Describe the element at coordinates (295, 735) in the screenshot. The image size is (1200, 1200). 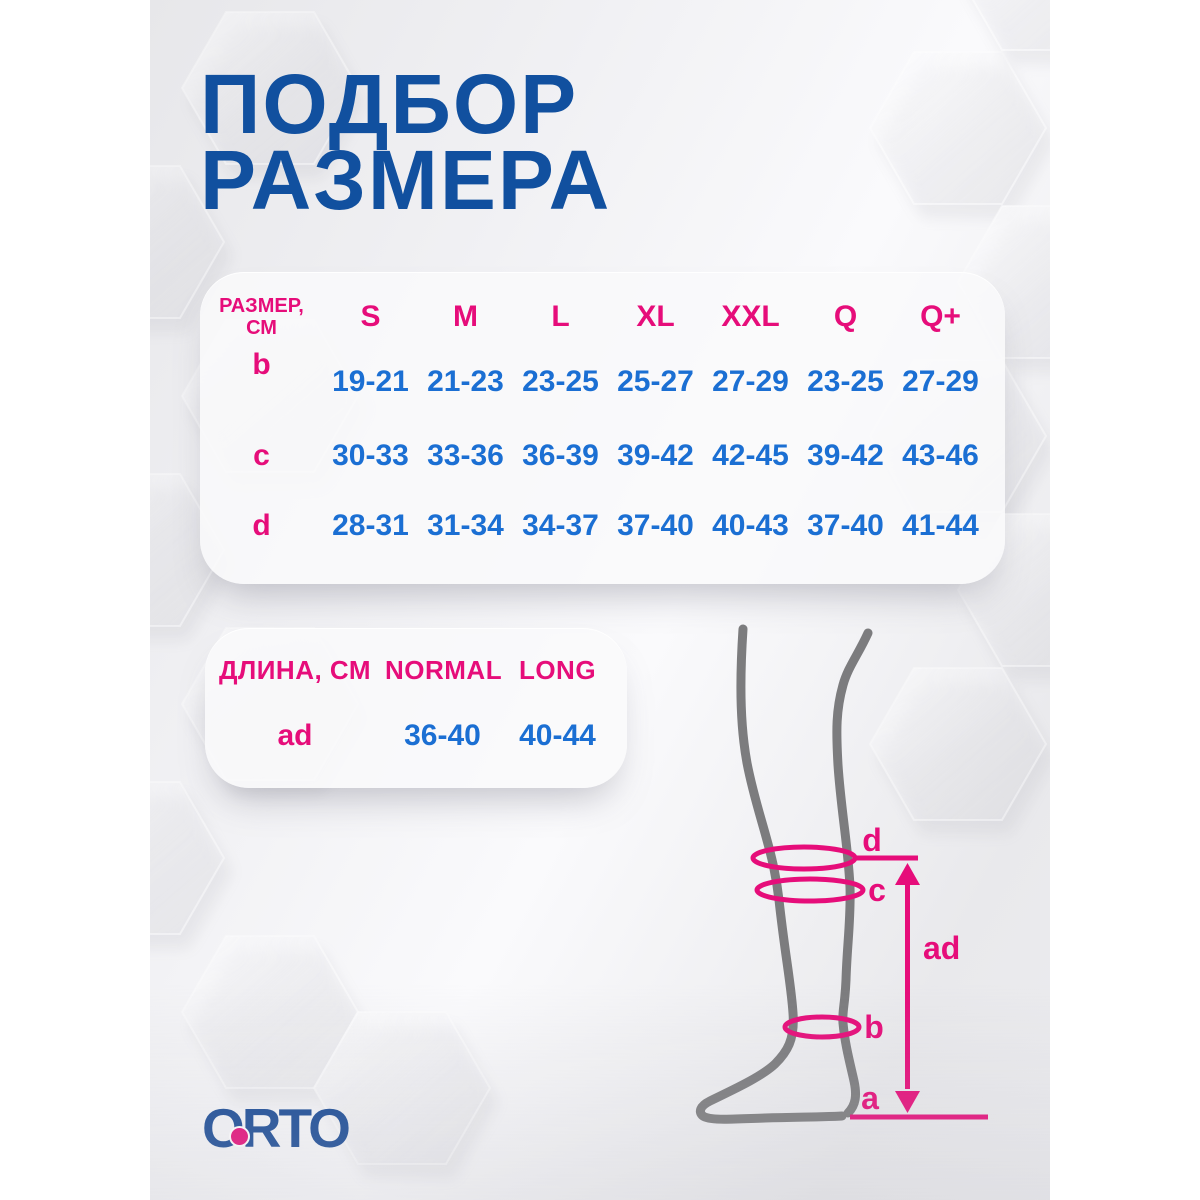
I see `row-label-ad: ad` at that location.